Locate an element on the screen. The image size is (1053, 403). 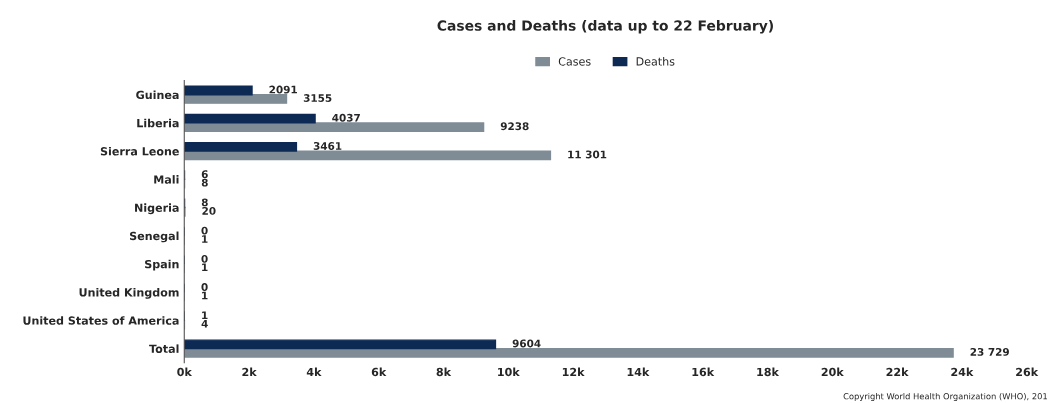
data-label: 4037 is located at coordinates (346, 117).